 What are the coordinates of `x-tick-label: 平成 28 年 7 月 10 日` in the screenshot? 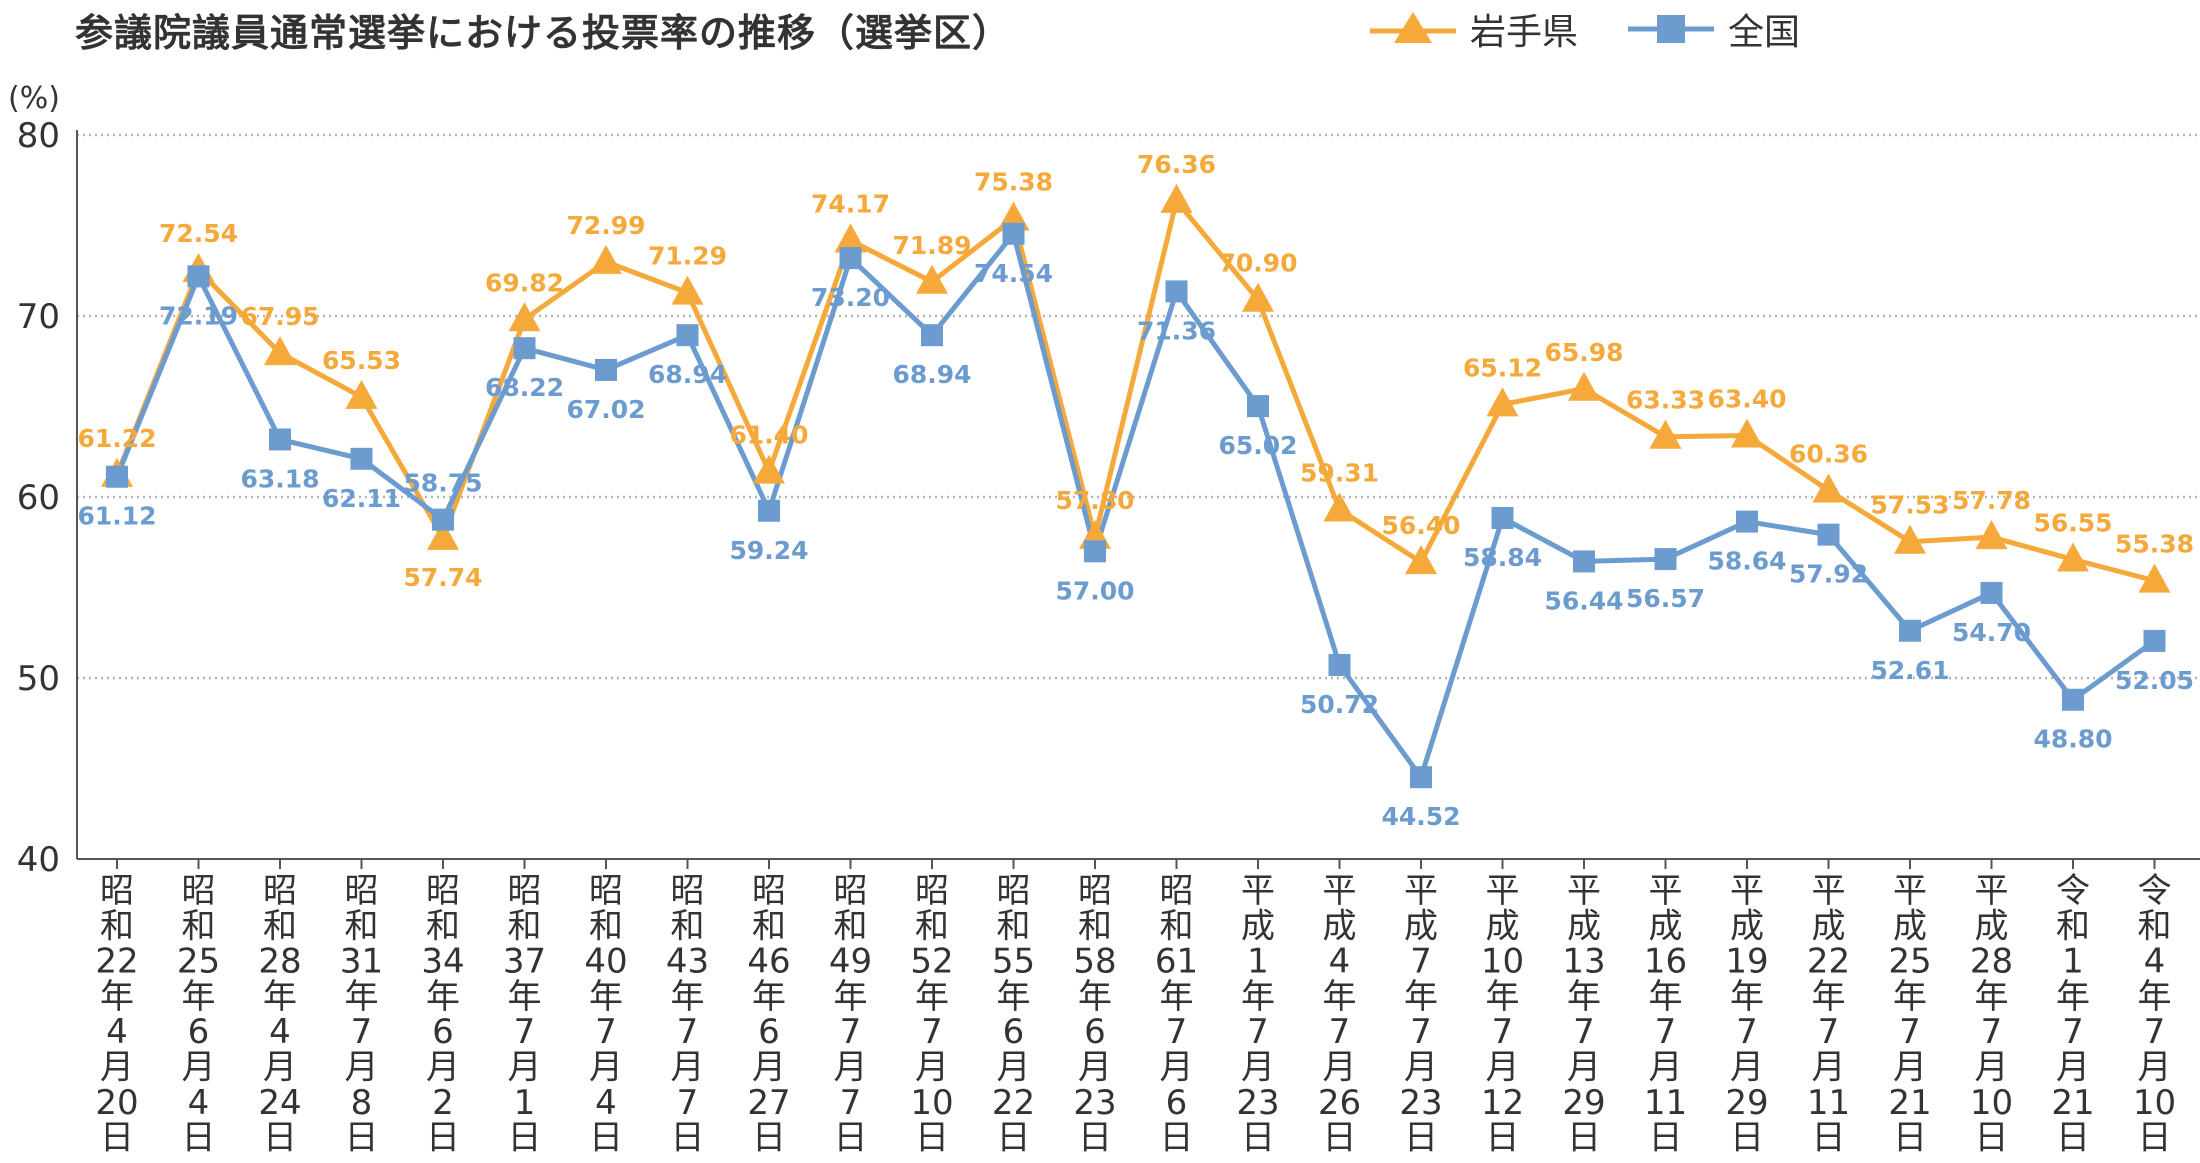 It's located at (1991, 1014).